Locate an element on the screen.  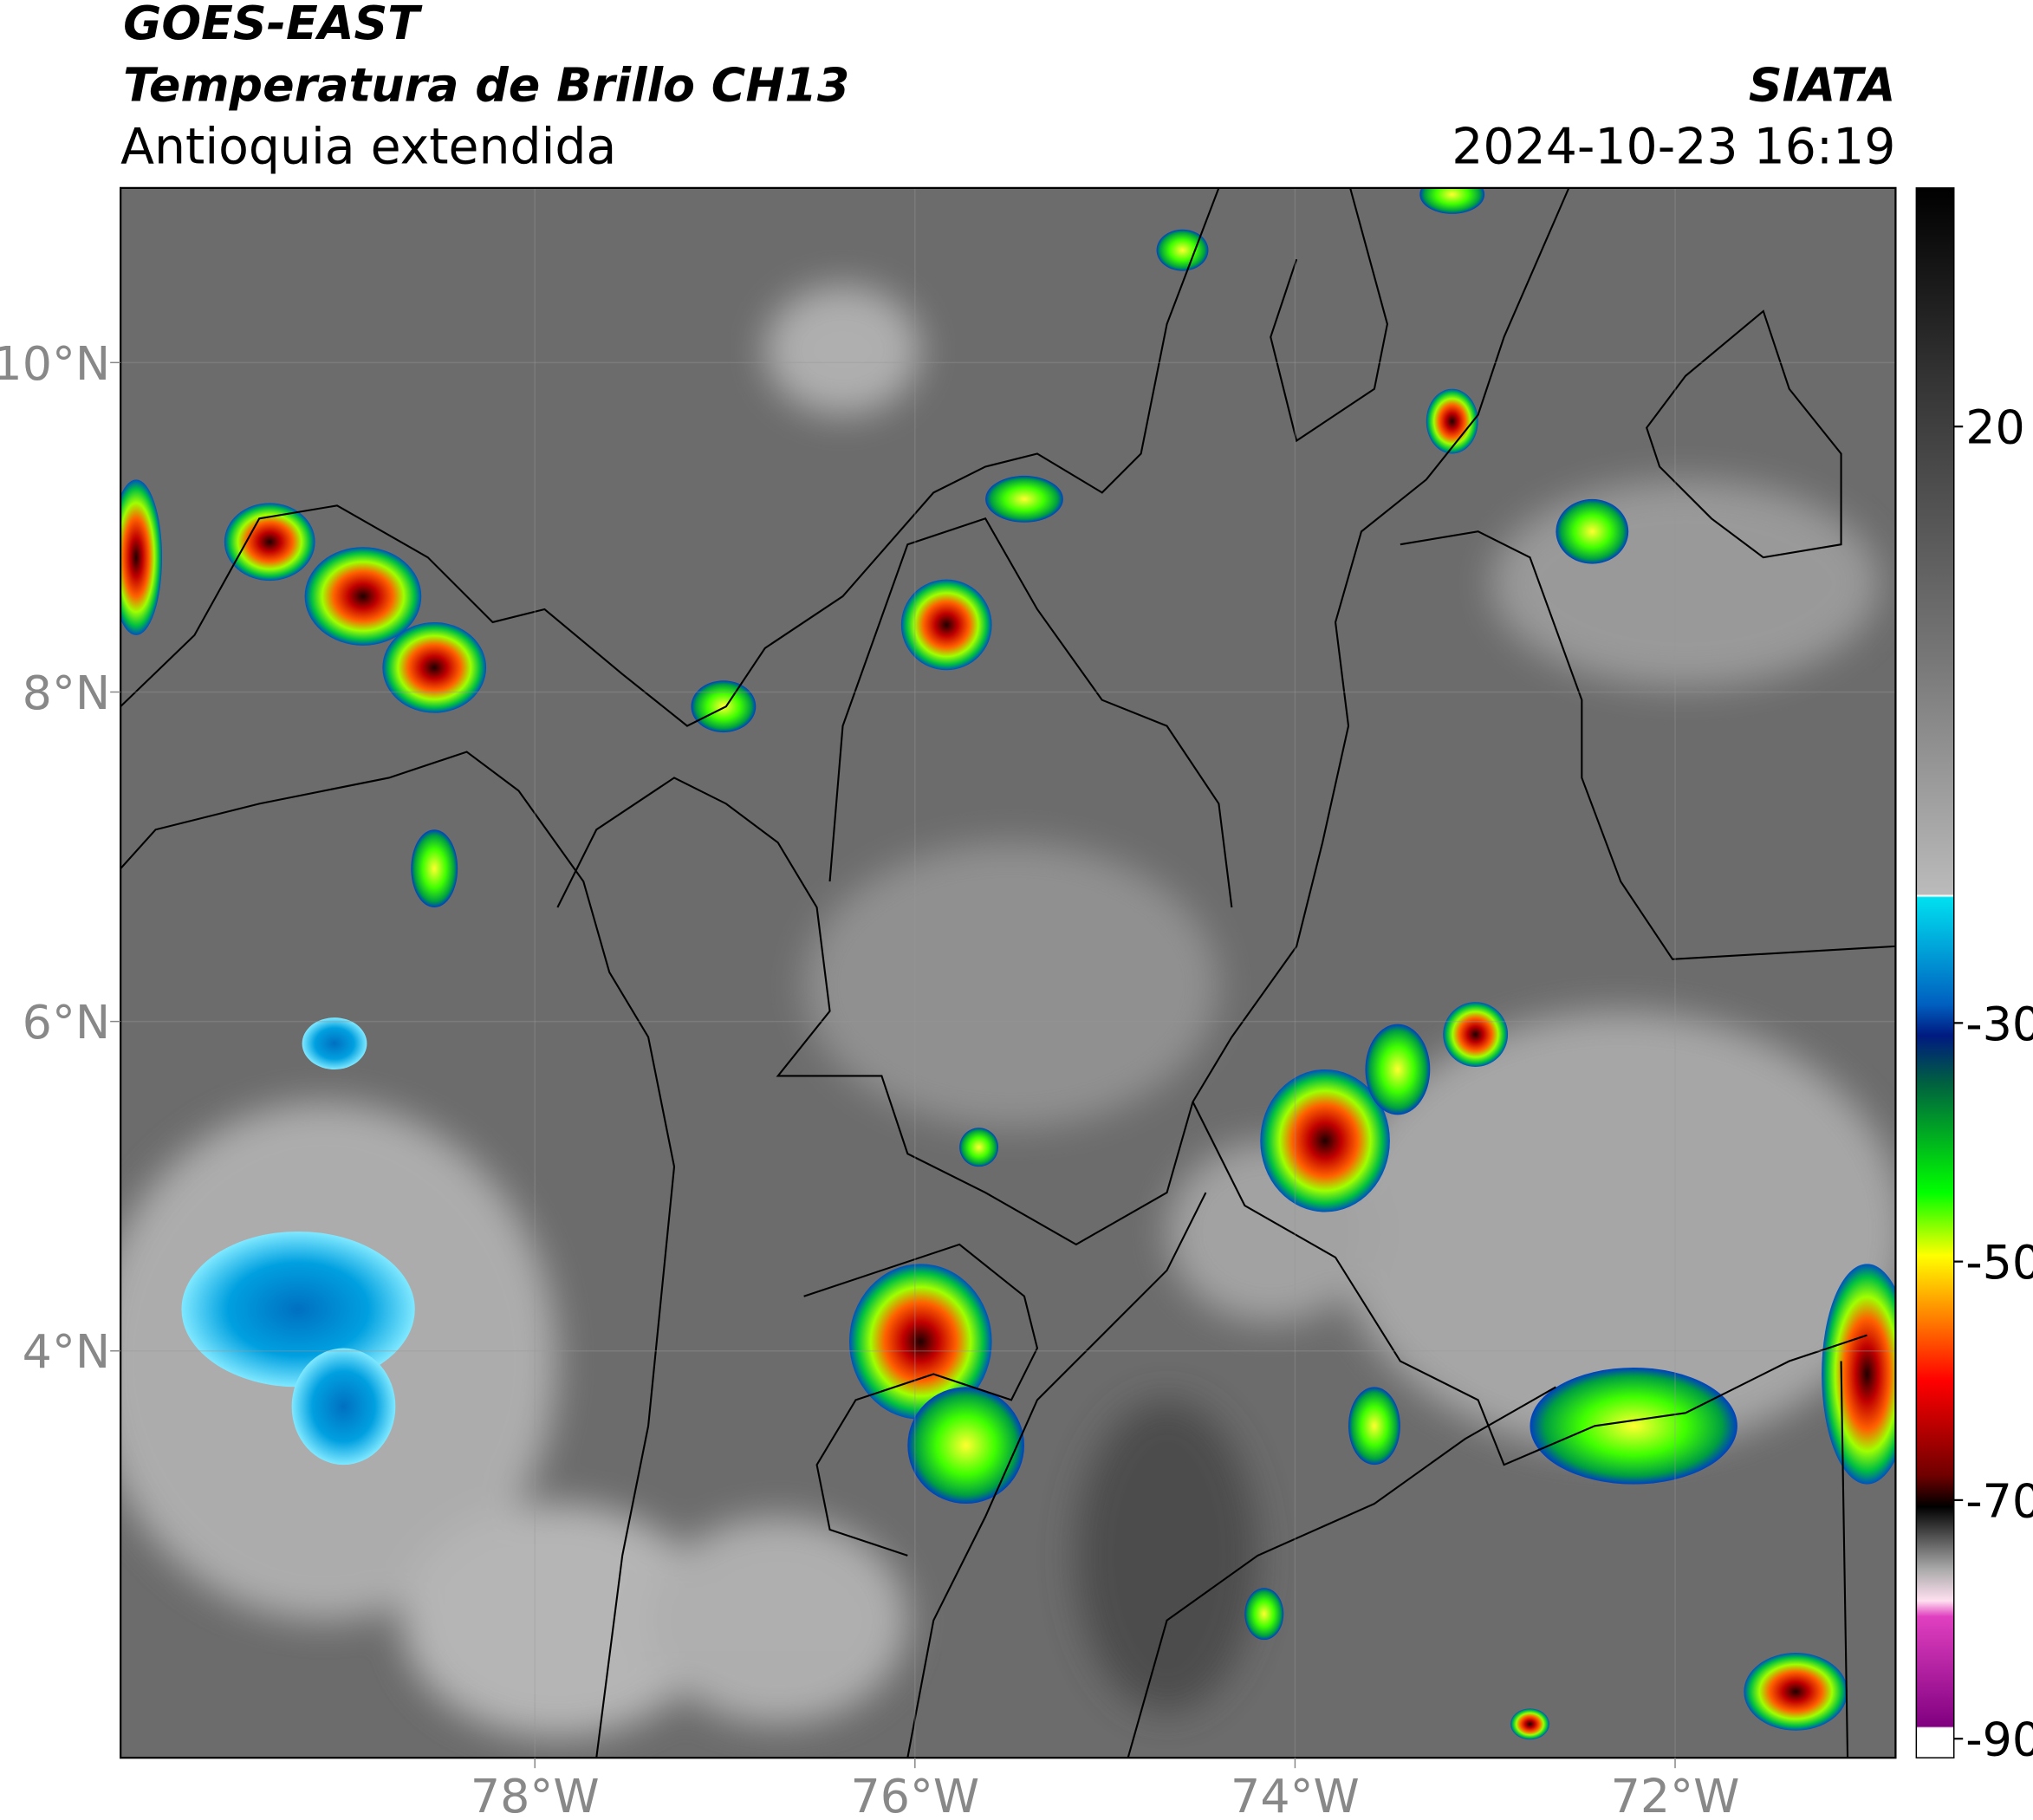
agency: SIATA is located at coordinates (1822, 85).